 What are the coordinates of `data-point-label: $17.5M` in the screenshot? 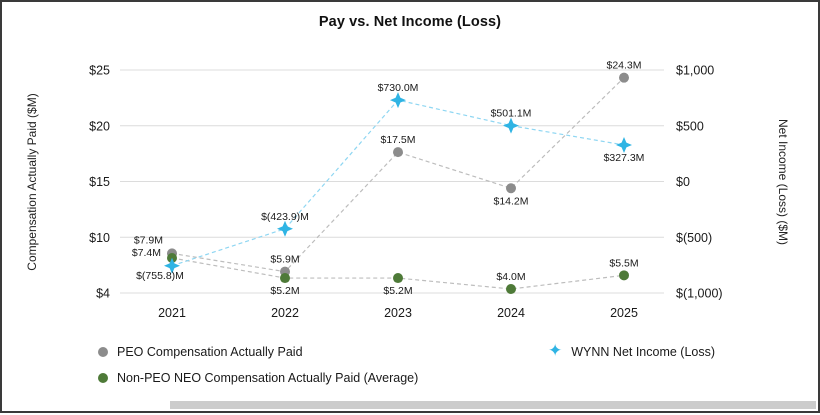 It's located at (397, 140).